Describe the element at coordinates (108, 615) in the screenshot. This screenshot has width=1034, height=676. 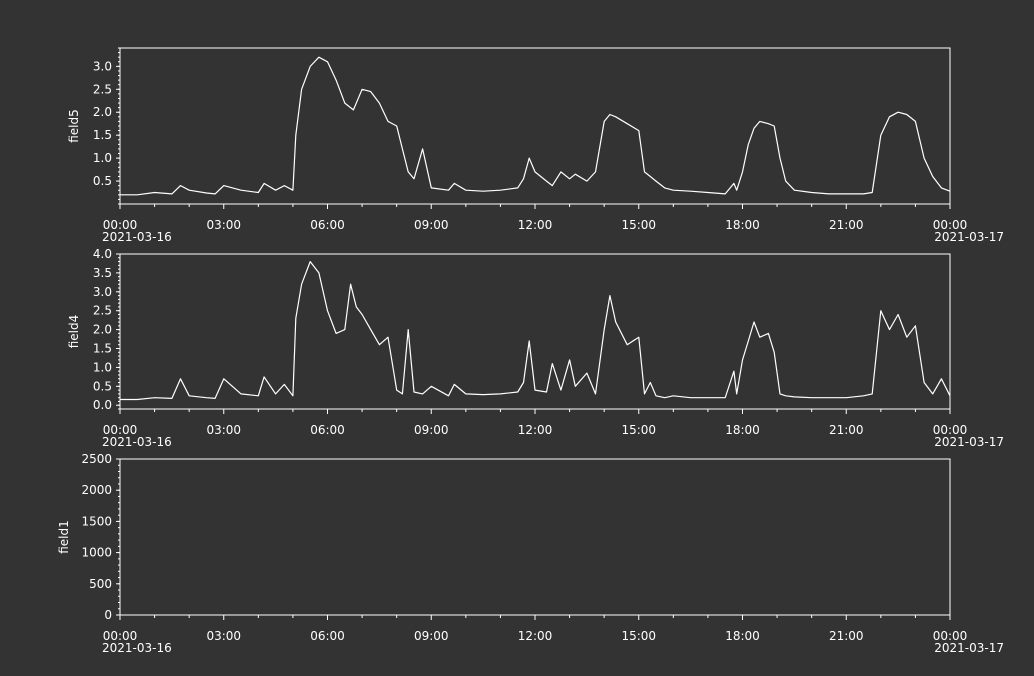
I see `y-tick-label: 0` at that location.